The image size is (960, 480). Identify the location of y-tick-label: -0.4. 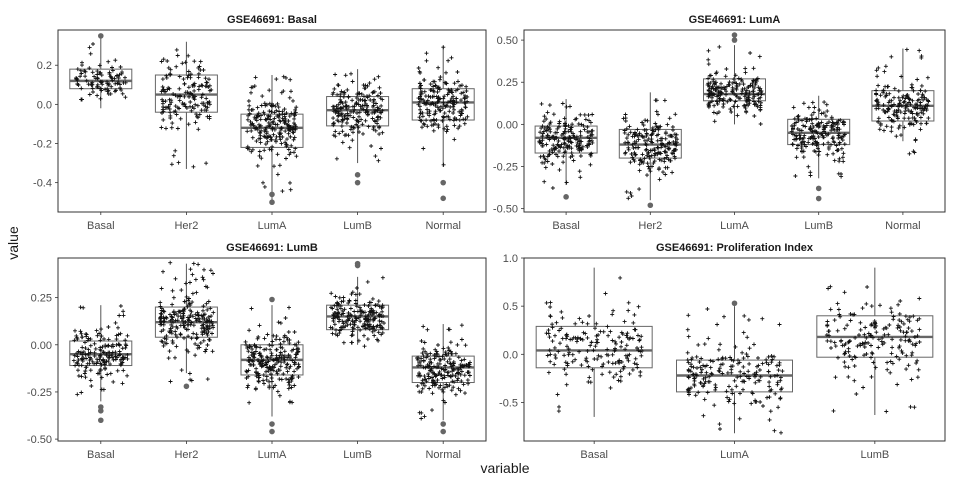
(42, 184).